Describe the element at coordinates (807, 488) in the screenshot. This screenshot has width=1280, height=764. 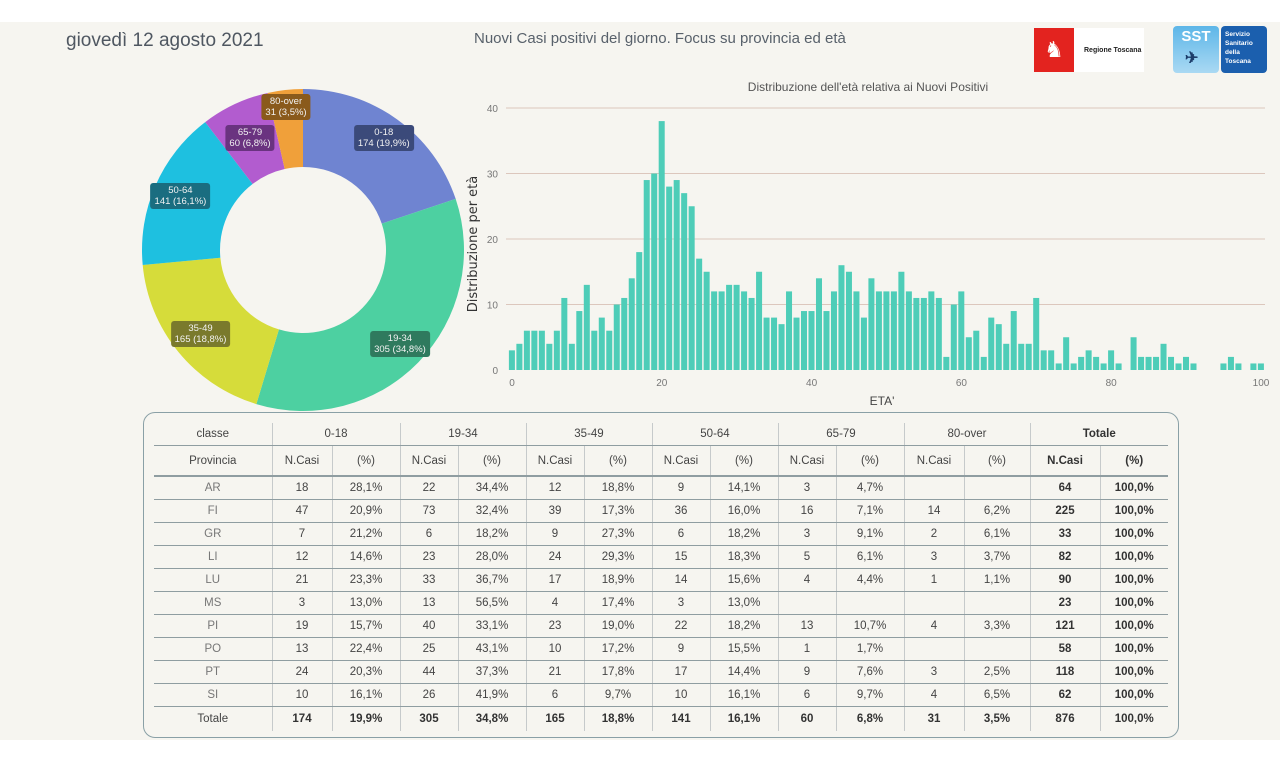
I see `value-cell: 3` at that location.